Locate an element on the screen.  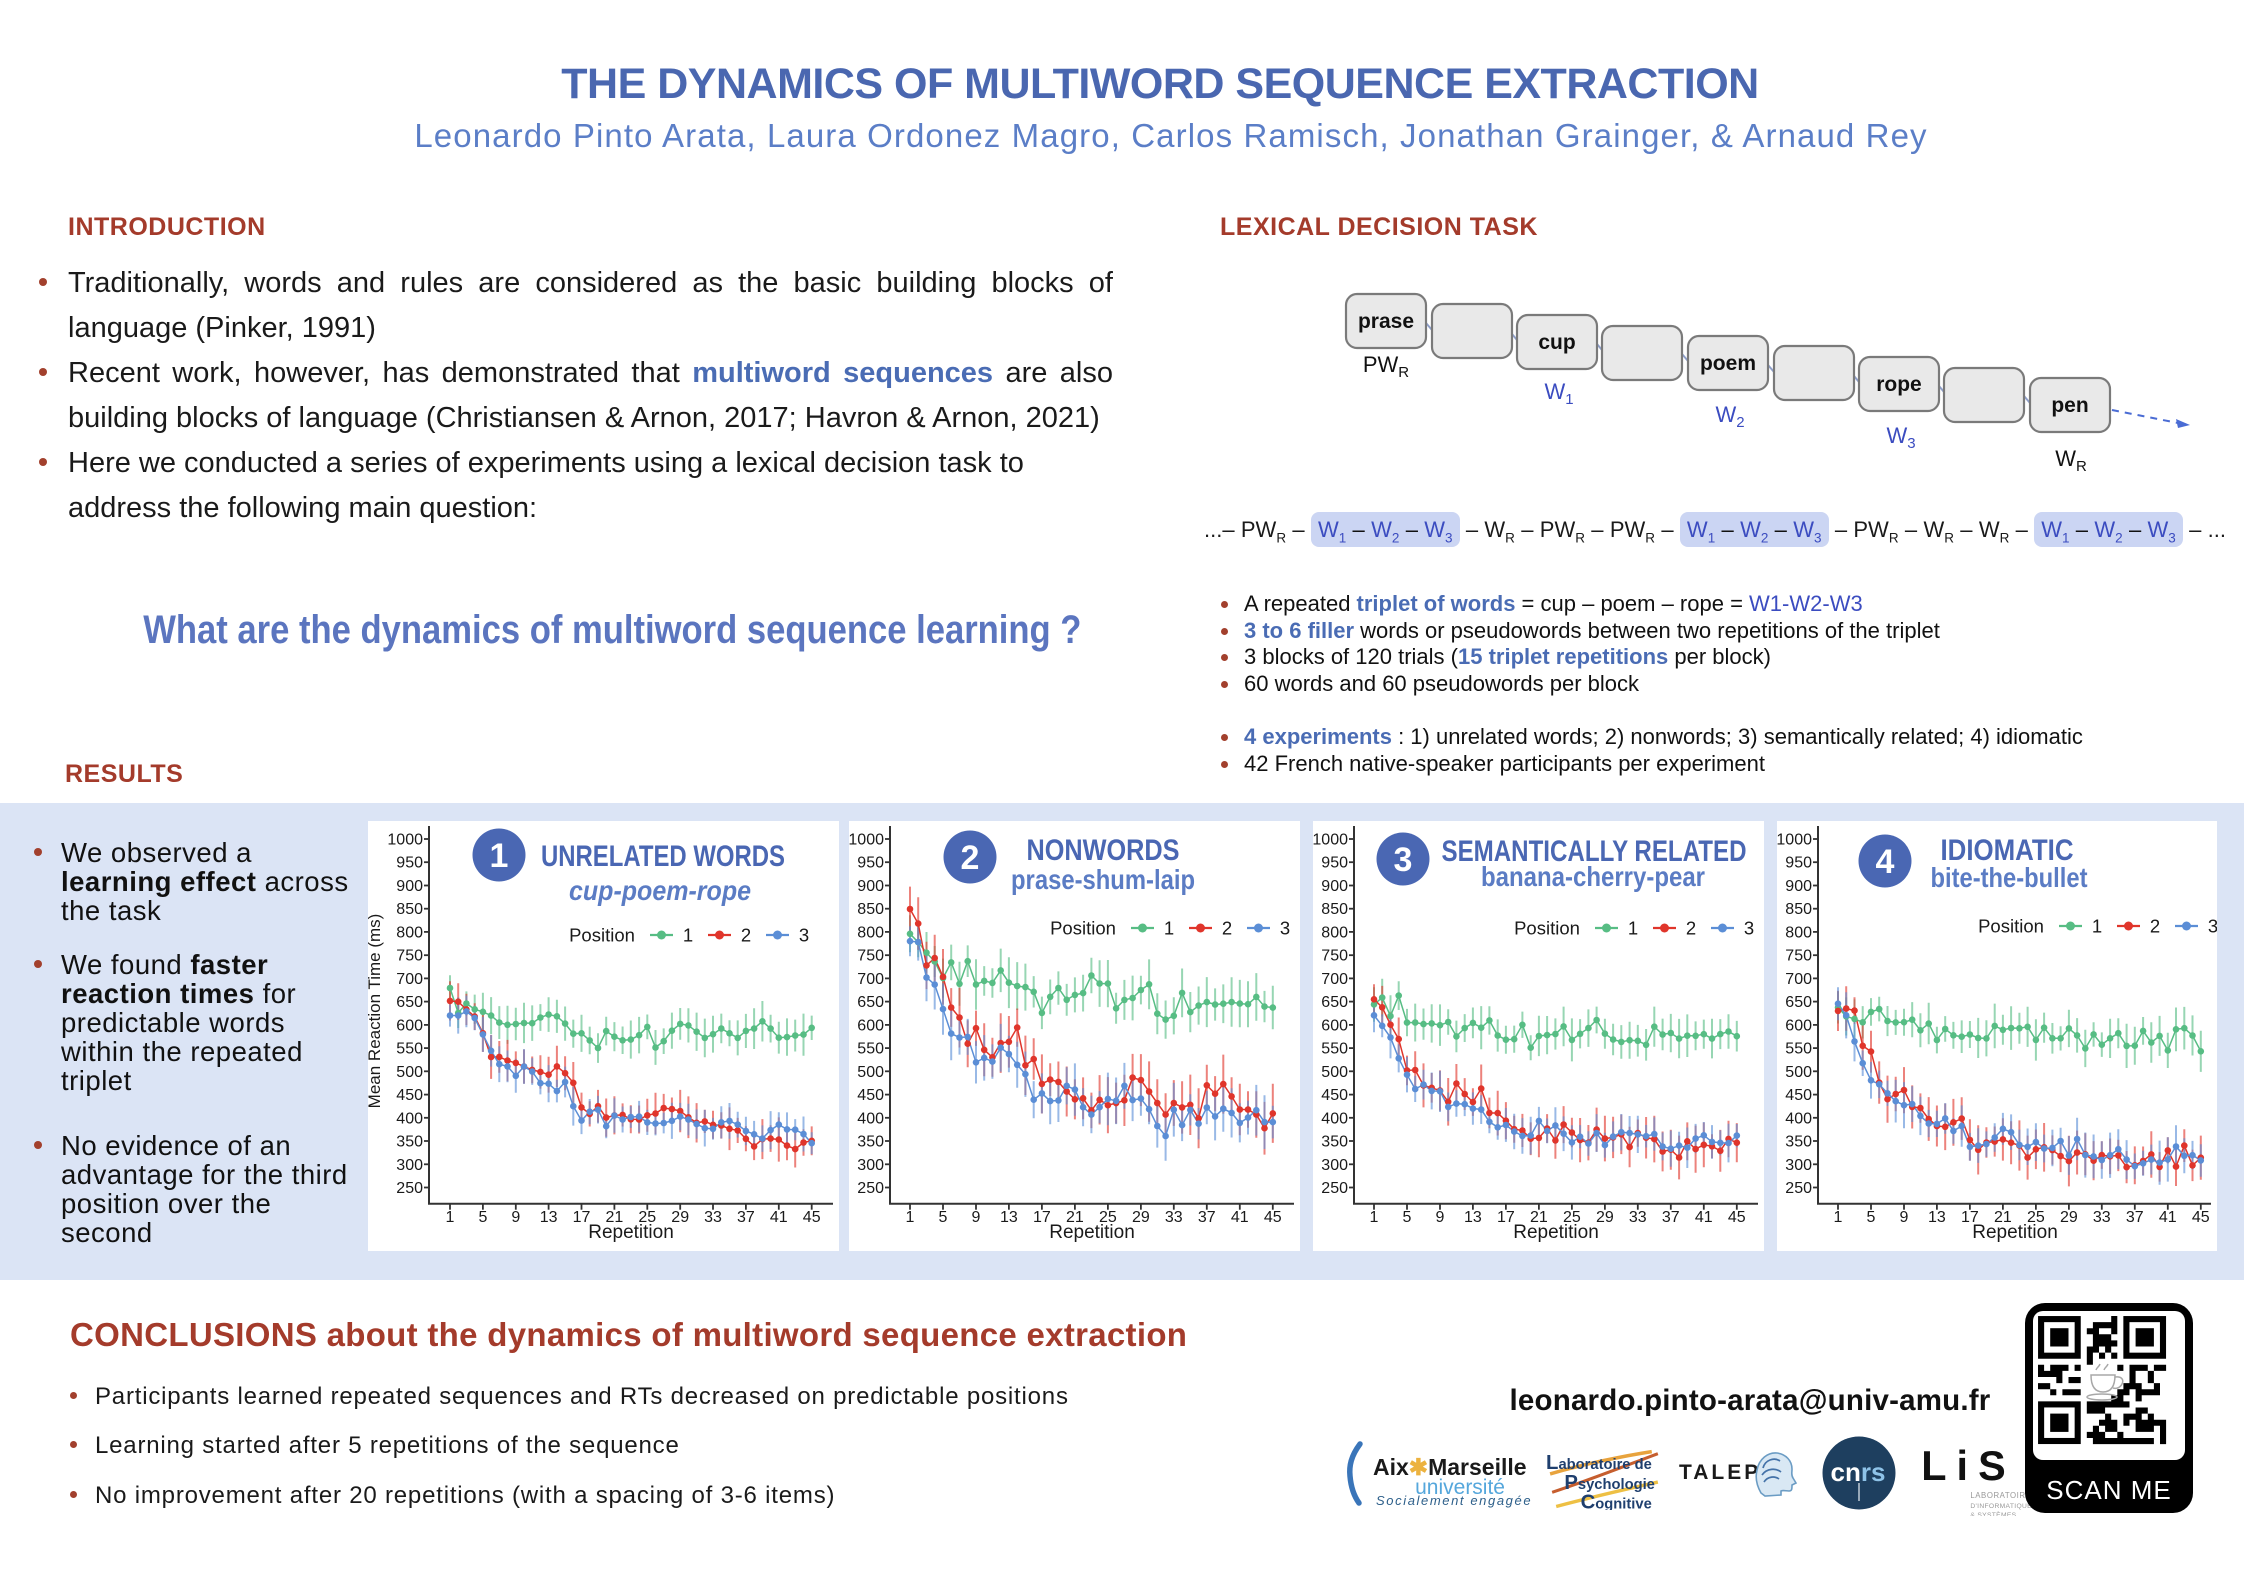
svg-text: cup-poem-rope is located at coordinates (660, 890).